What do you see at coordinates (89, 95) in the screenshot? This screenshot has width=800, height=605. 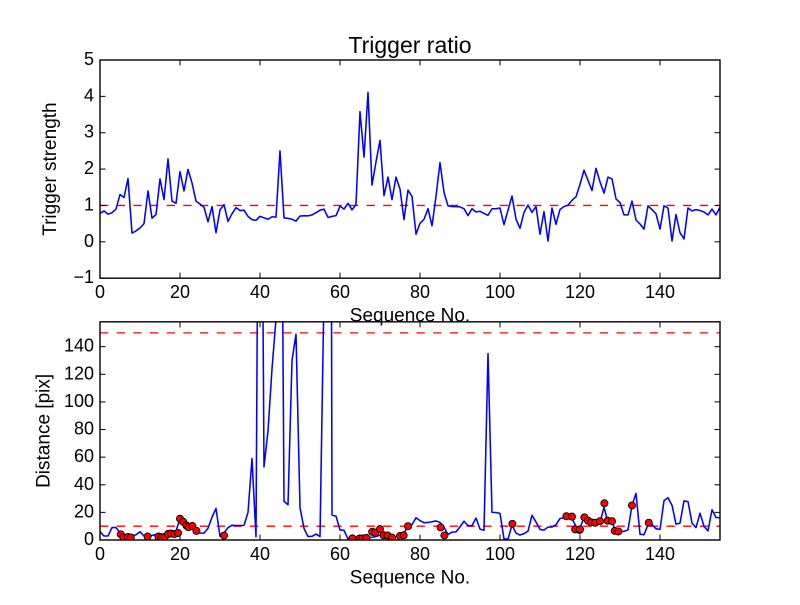 I see `svg-text: 4` at bounding box center [89, 95].